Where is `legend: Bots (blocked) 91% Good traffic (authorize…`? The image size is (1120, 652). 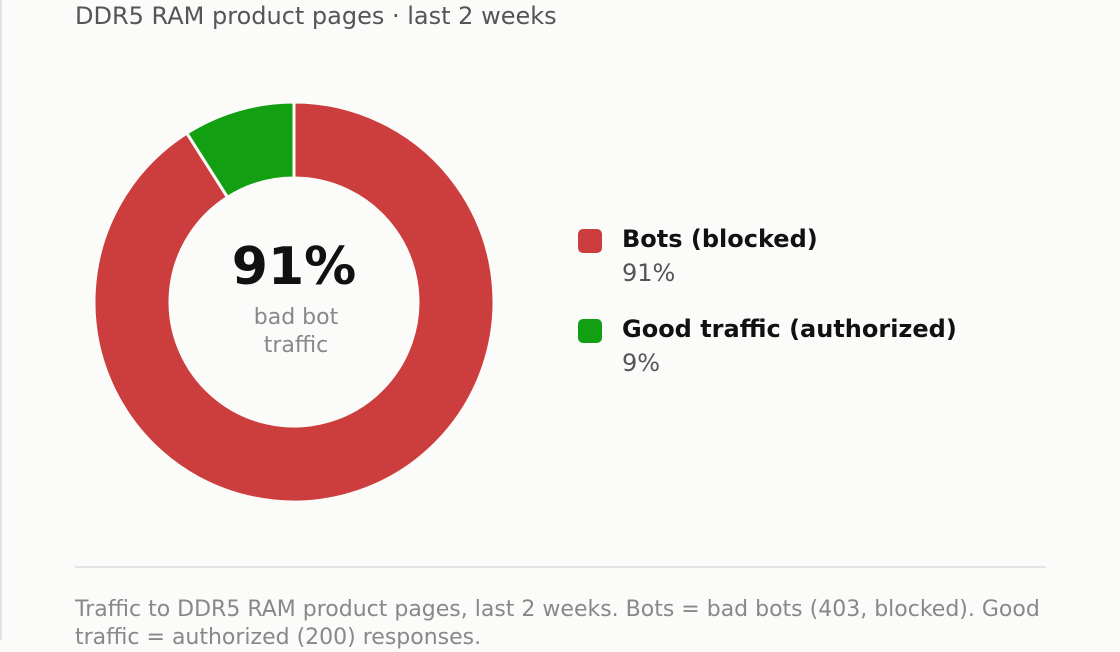 legend: Bots (blocked) 91% Good traffic (authorize… is located at coordinates (767, 301).